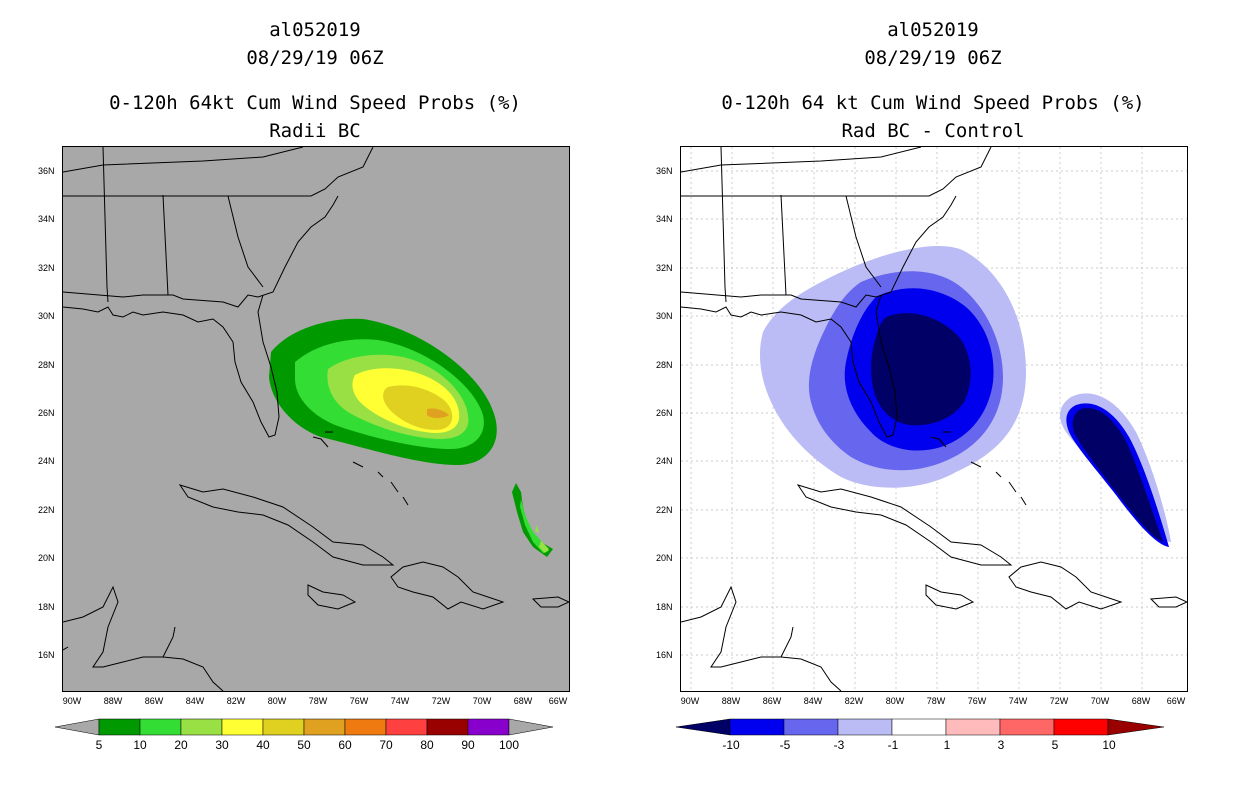 The height and width of the screenshot is (800, 1236). What do you see at coordinates (785, 745) in the screenshot?
I see `right-cb-label-m5: -5` at bounding box center [785, 745].